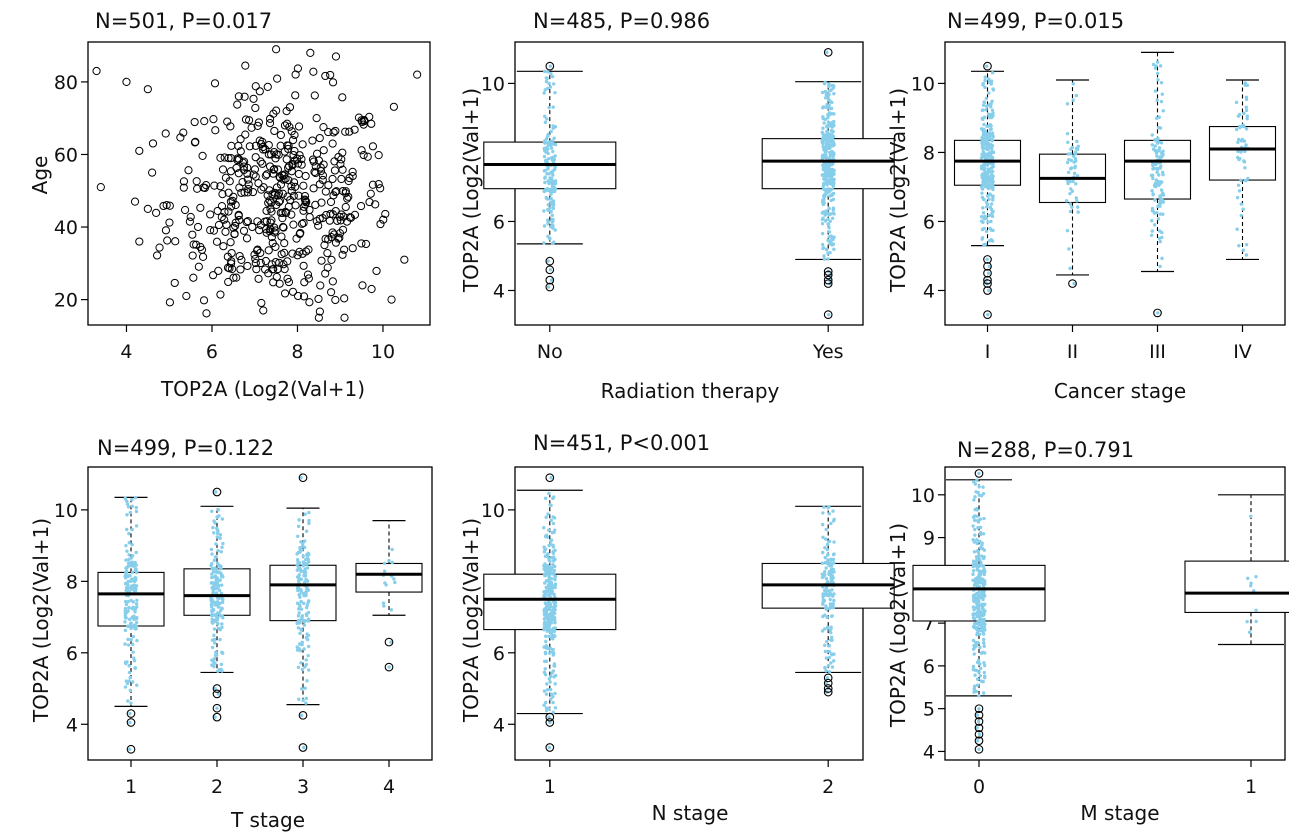 This screenshot has height=834, width=1289. I want to click on outlier, so click(828, 283).